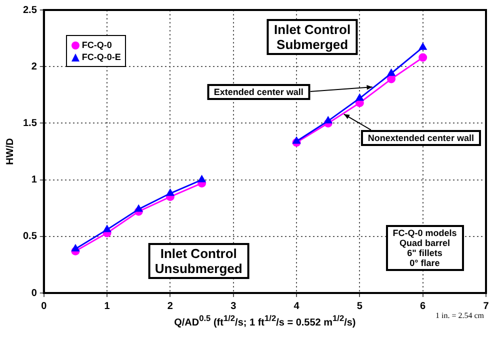  What do you see at coordinates (265, 320) in the screenshot?
I see `text: Q/AD$^{0.5}$ (ft$^{1/2}$/s; 1 ft$^{1/2}$/s = 0.552 m$^{1/2}$/s)` at bounding box center [265, 320].